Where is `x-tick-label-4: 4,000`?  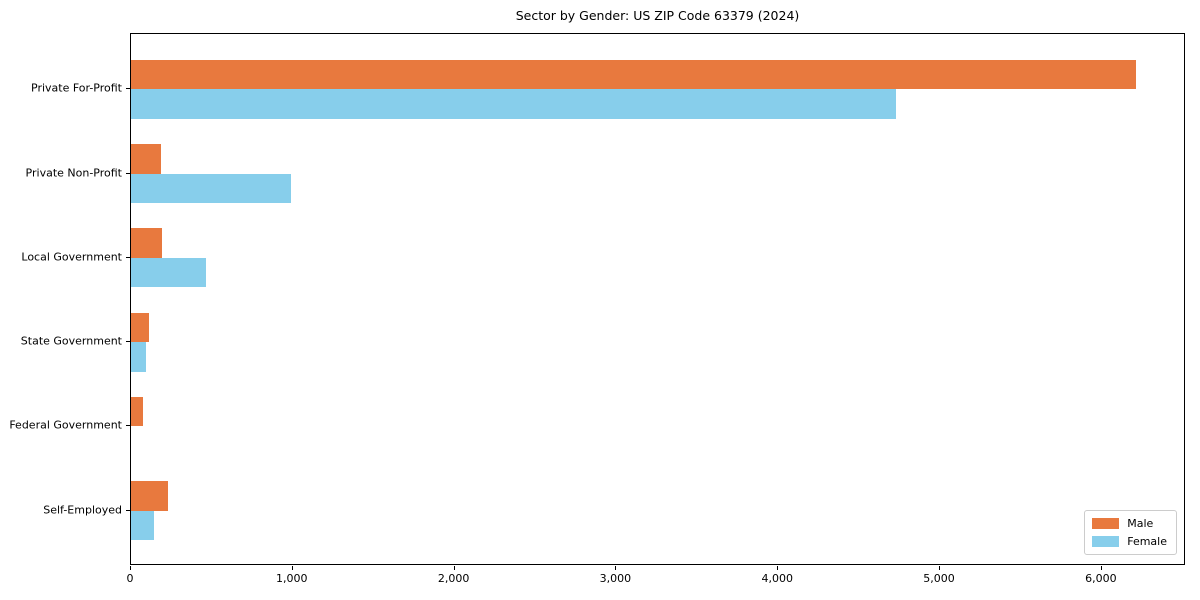 x-tick-label-4: 4,000 is located at coordinates (777, 578).